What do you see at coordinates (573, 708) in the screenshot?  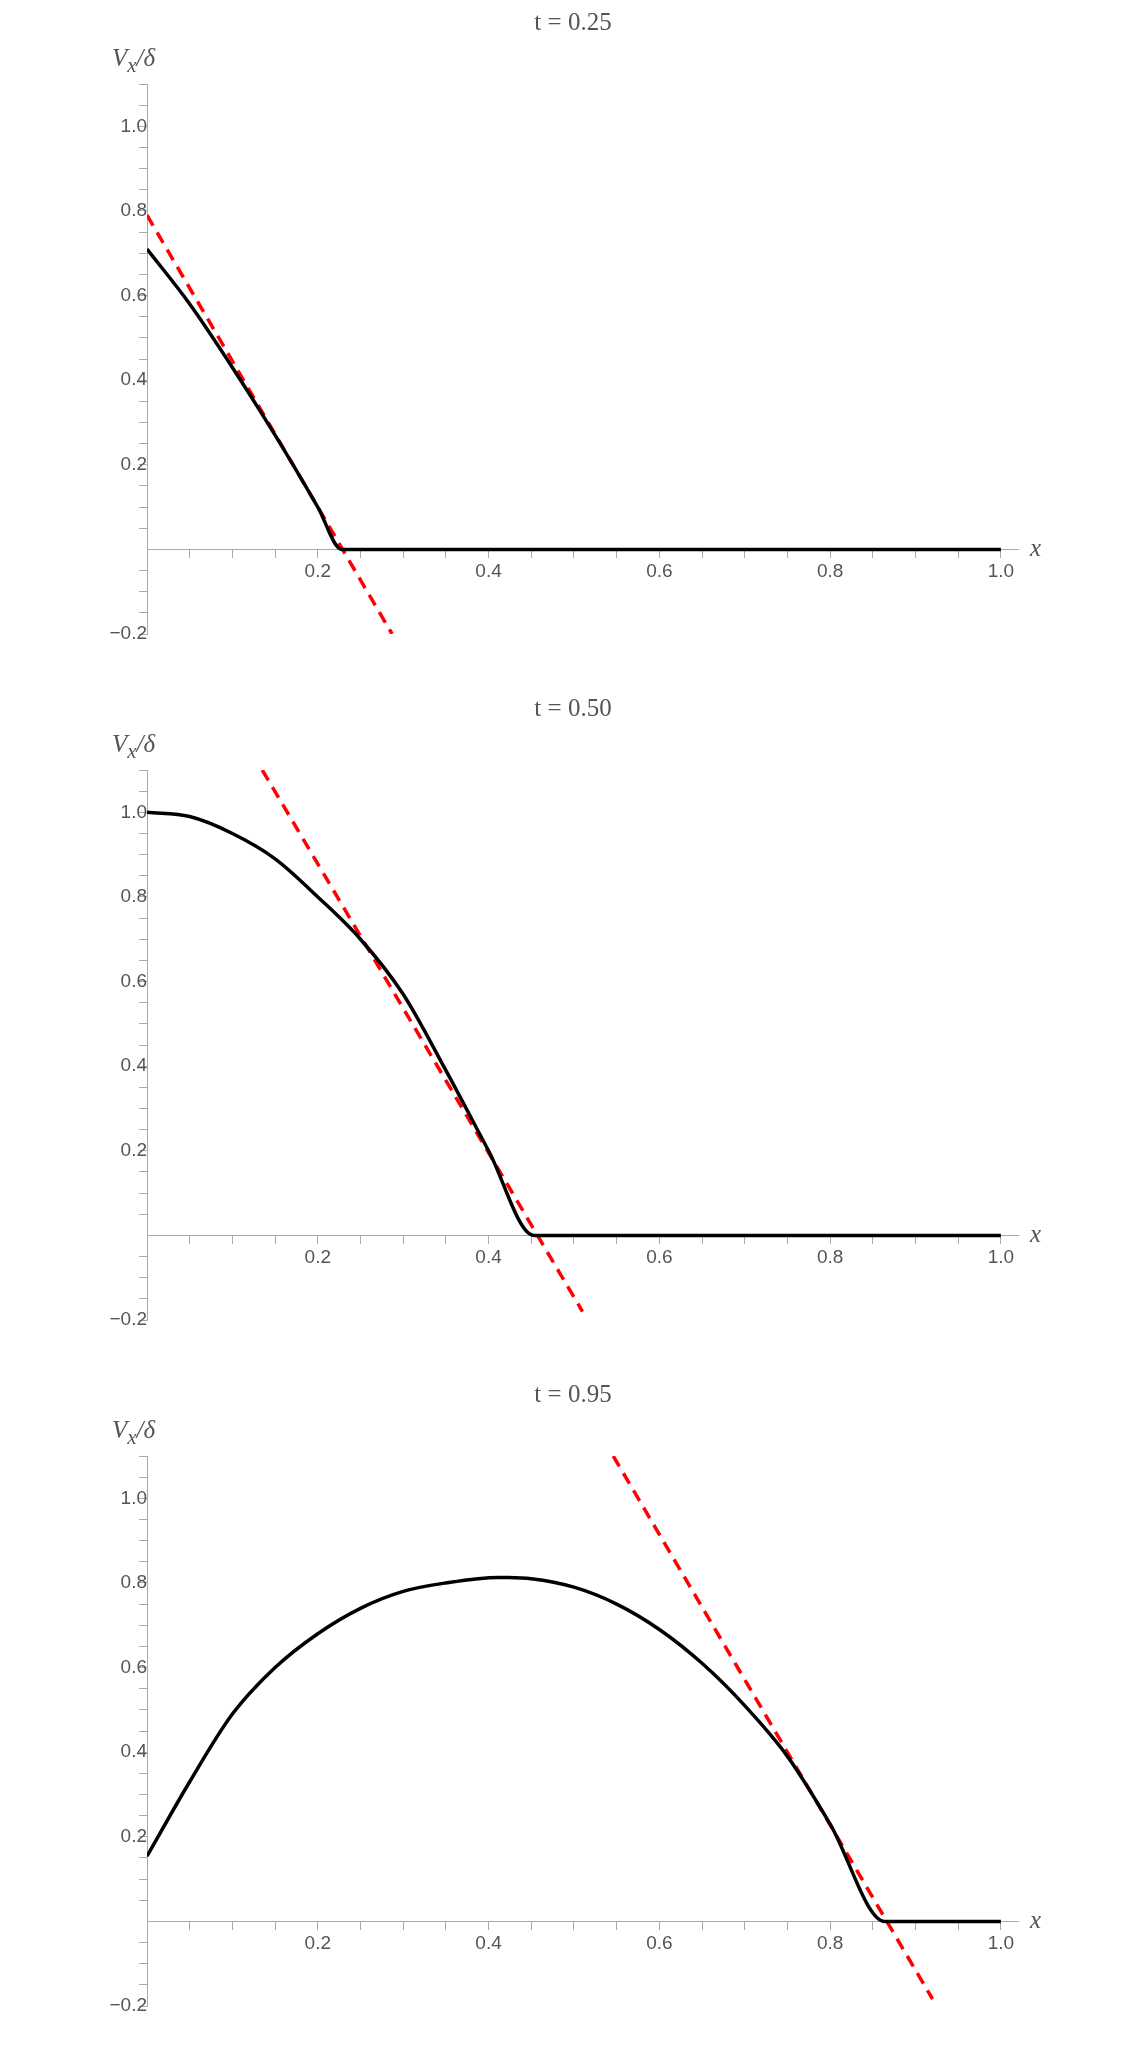 I see `chart-title: t = 0.50` at bounding box center [573, 708].